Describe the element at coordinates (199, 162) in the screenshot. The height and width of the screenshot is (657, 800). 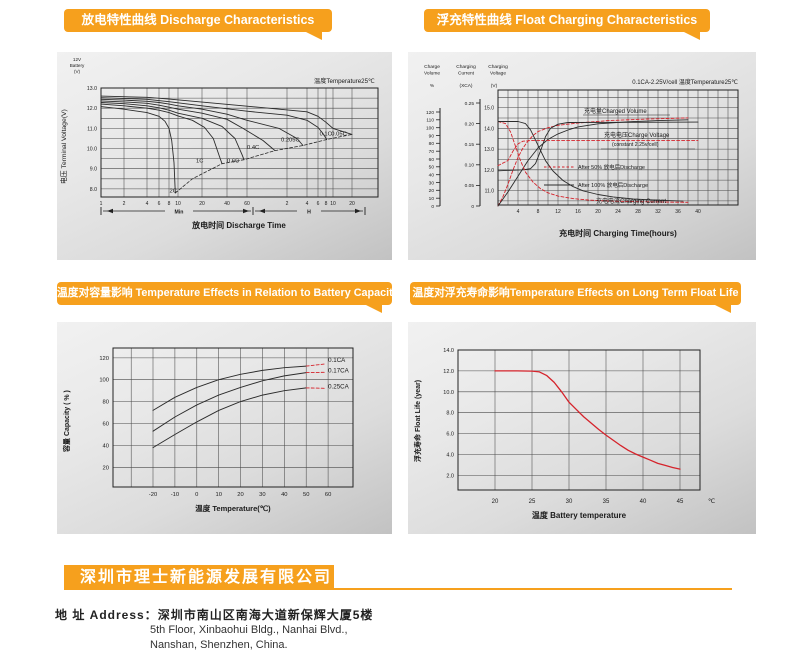
I see `svg-text: 1C` at that location.